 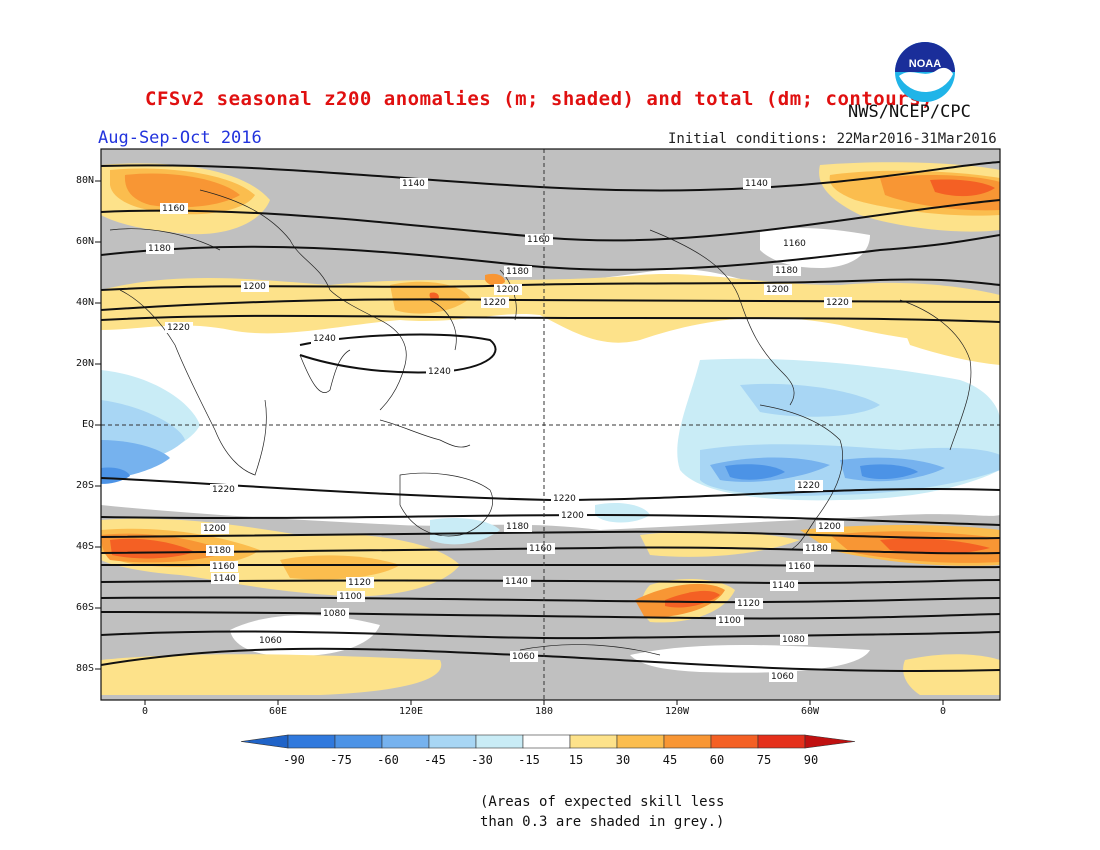 I want to click on lon-label-0: 0, so click(x=145, y=711).